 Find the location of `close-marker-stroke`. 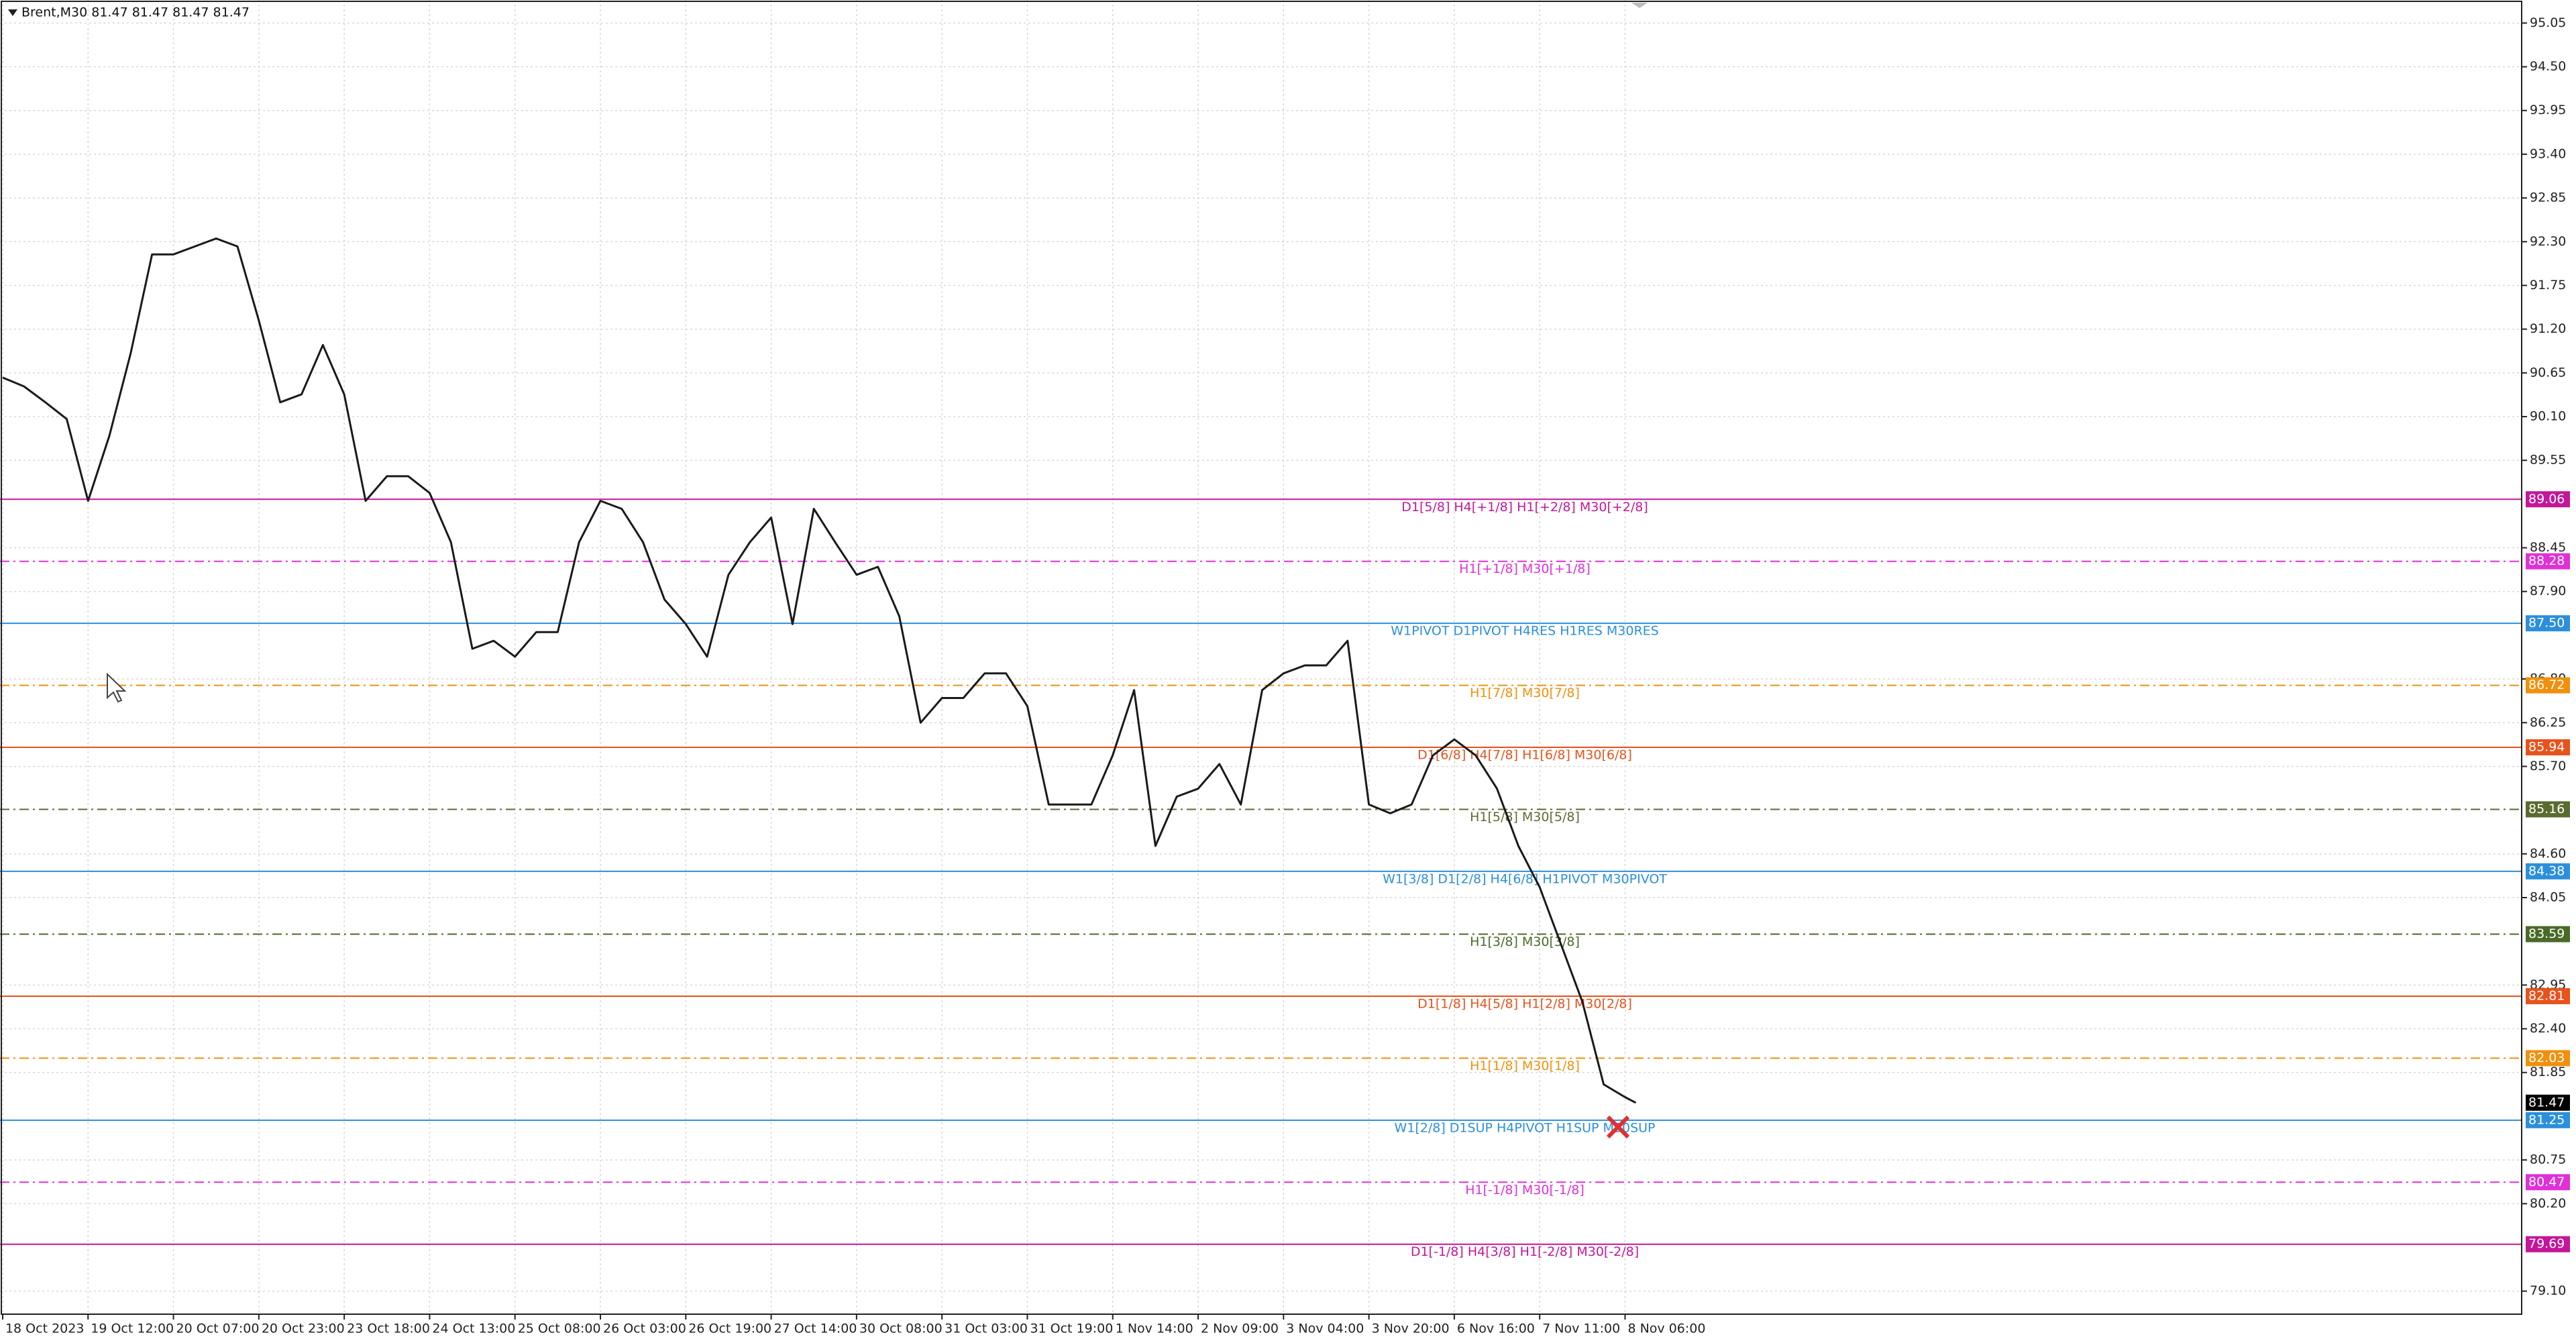

close-marker-stroke is located at coordinates (1618, 1127).